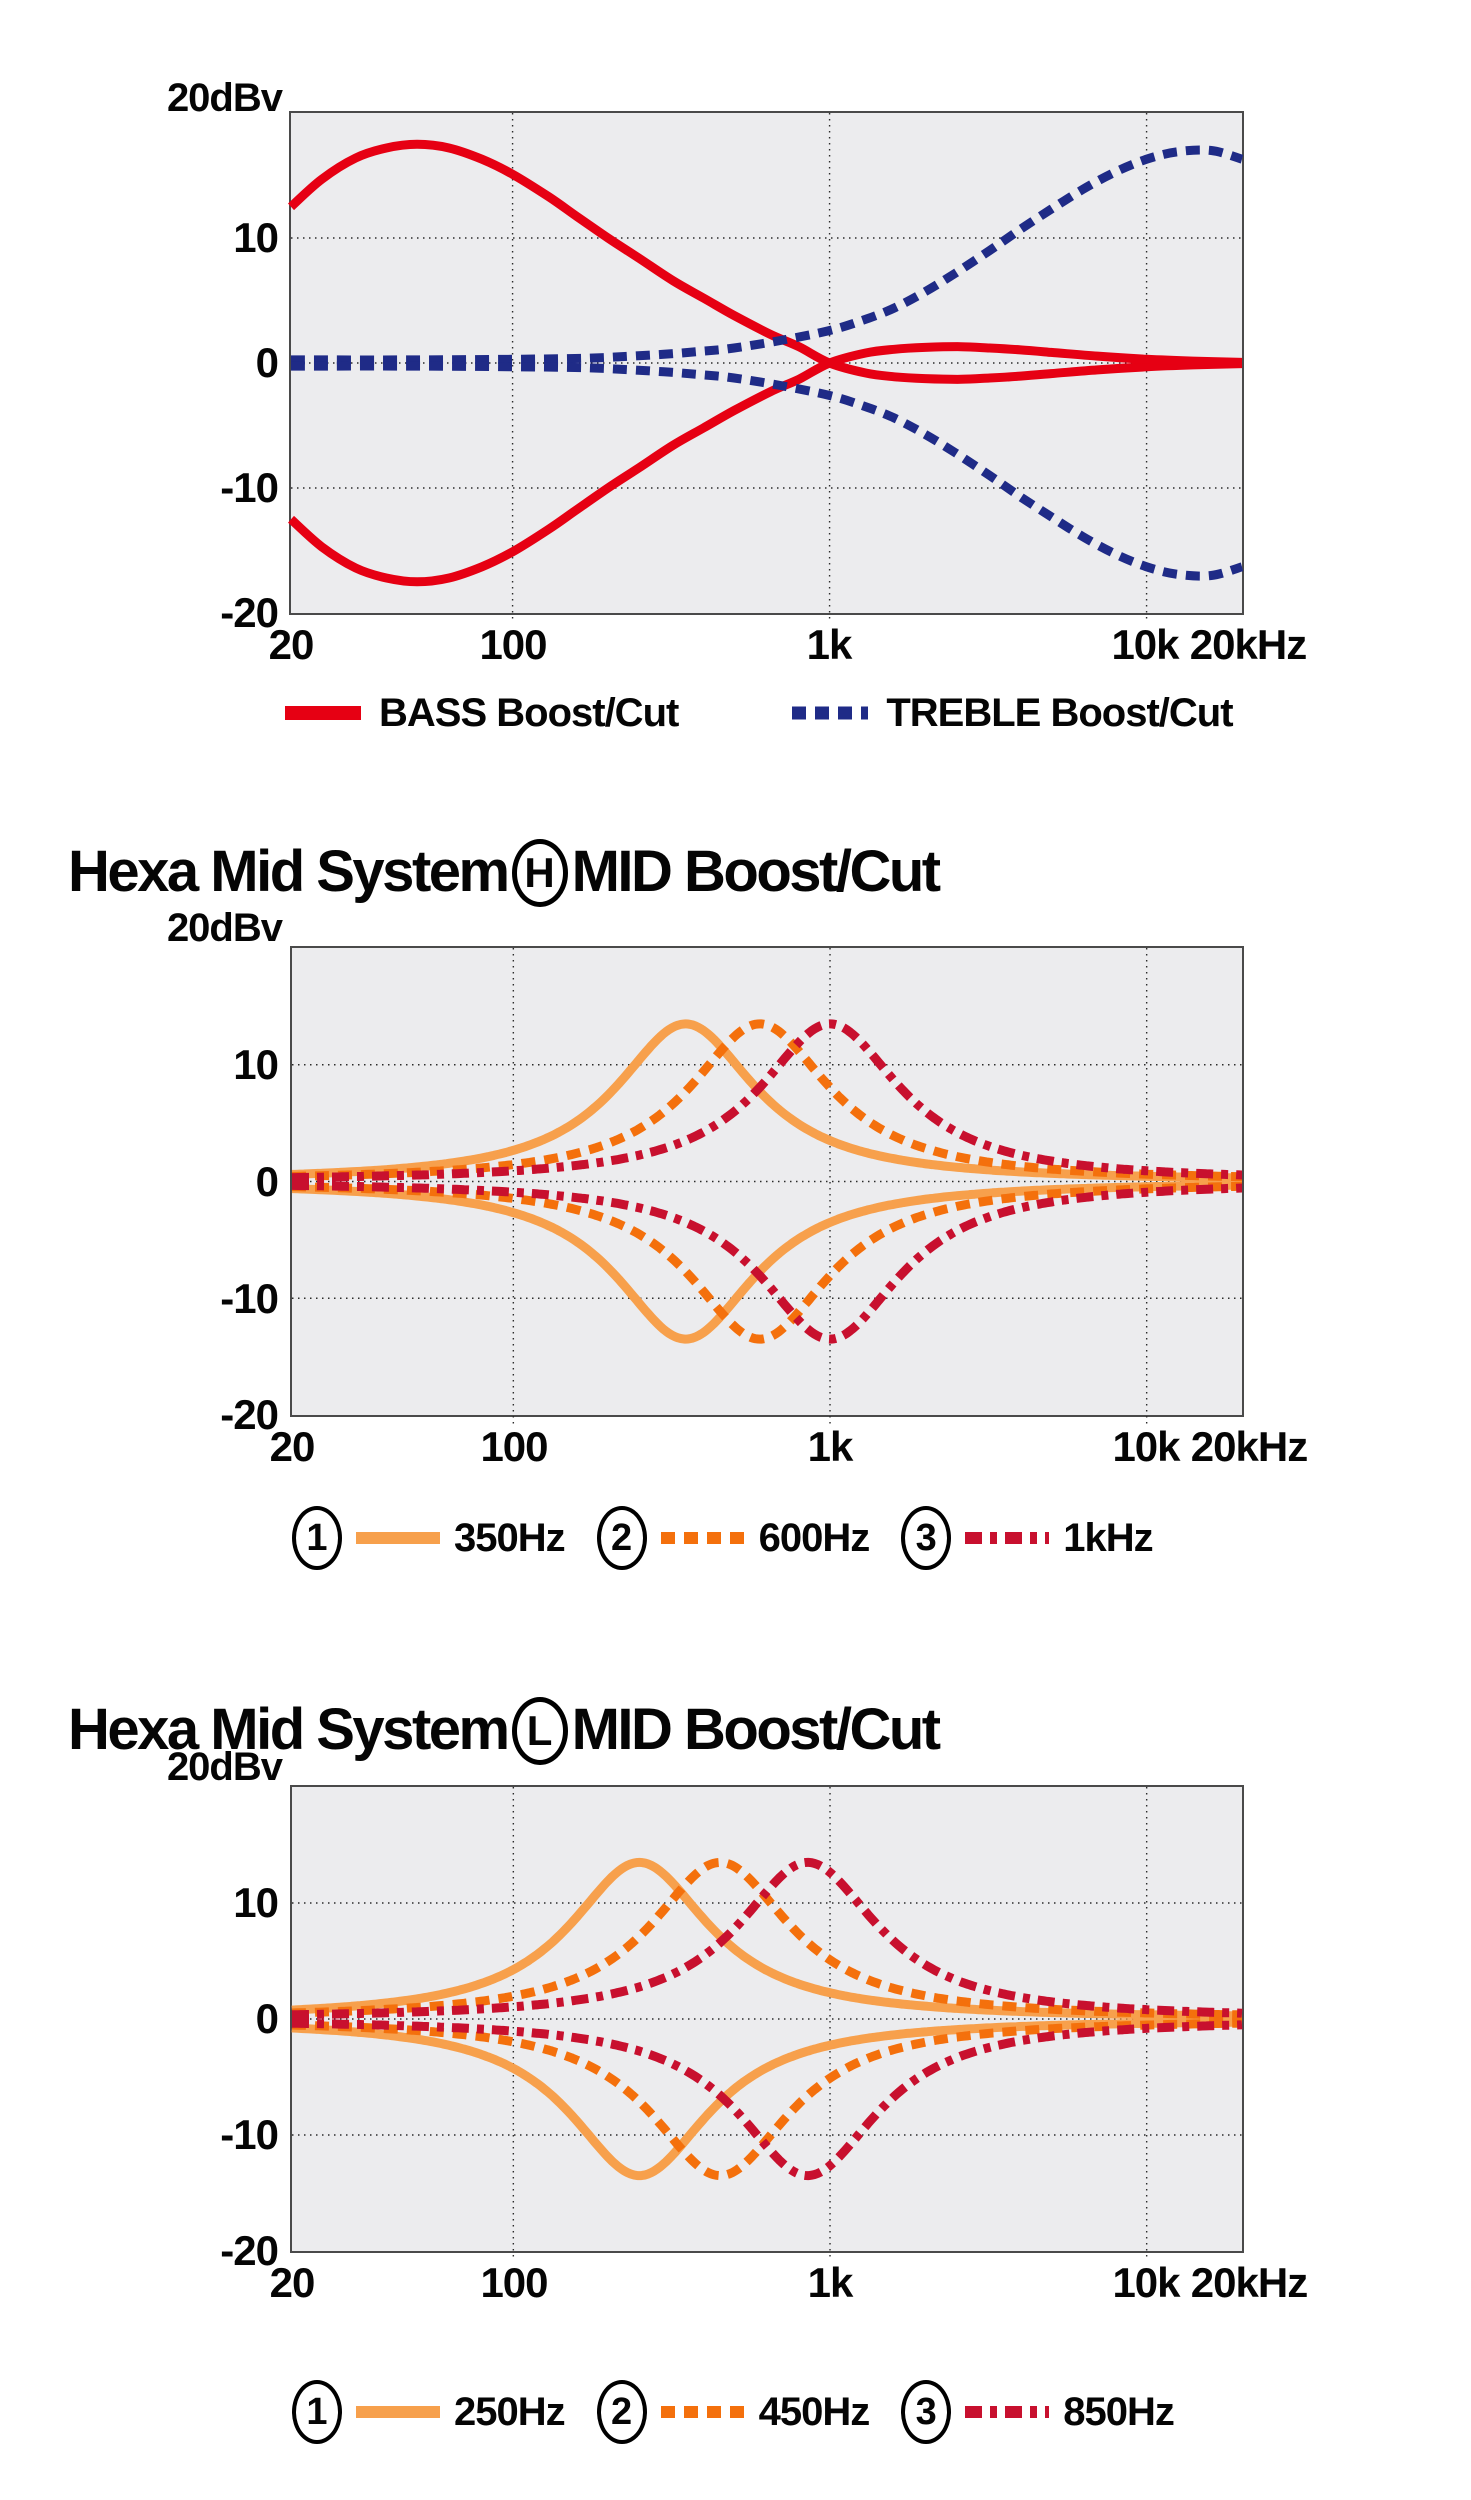  I want to click on mid-h-1khz-boost-curve, so click(767, 1101).